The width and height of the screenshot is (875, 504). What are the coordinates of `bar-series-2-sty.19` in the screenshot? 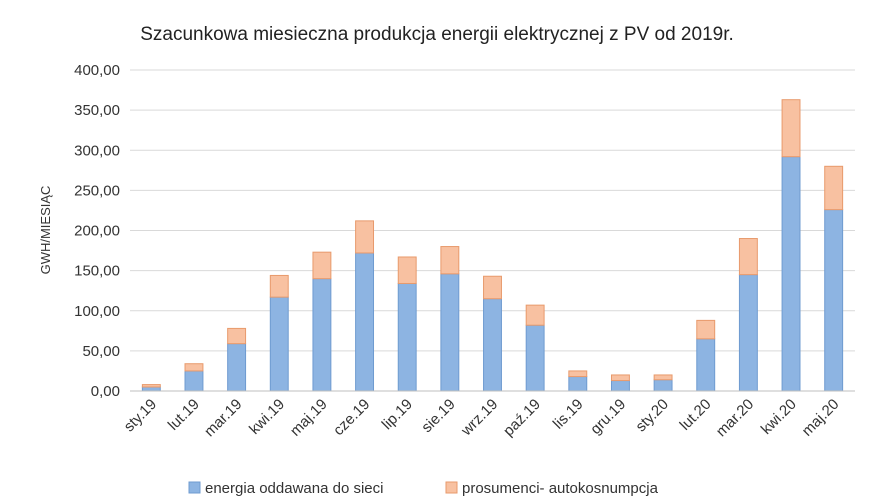 It's located at (151, 386).